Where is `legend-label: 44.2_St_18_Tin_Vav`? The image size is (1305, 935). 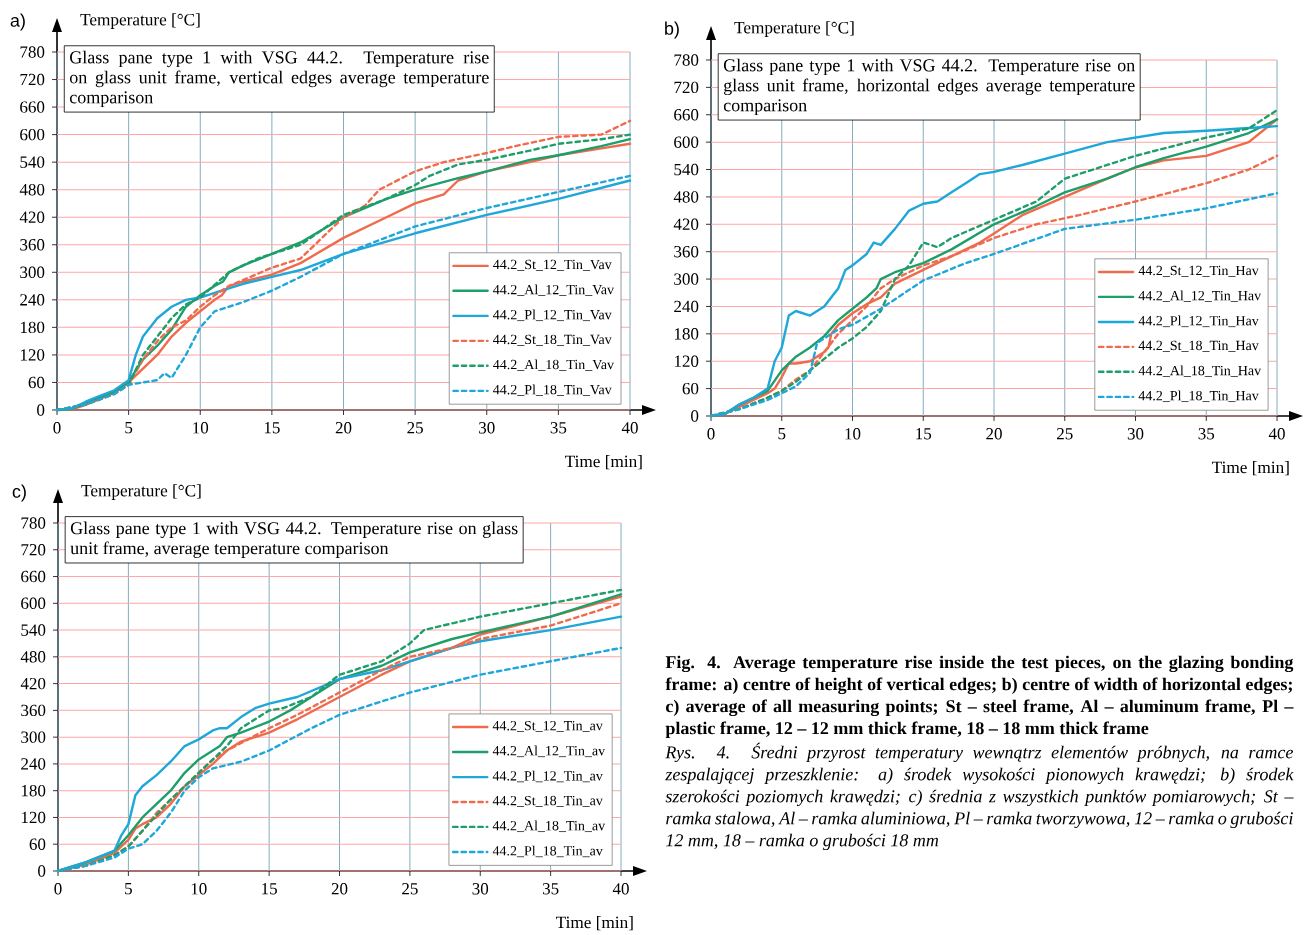 legend-label: 44.2_St_18_Tin_Vav is located at coordinates (552, 340).